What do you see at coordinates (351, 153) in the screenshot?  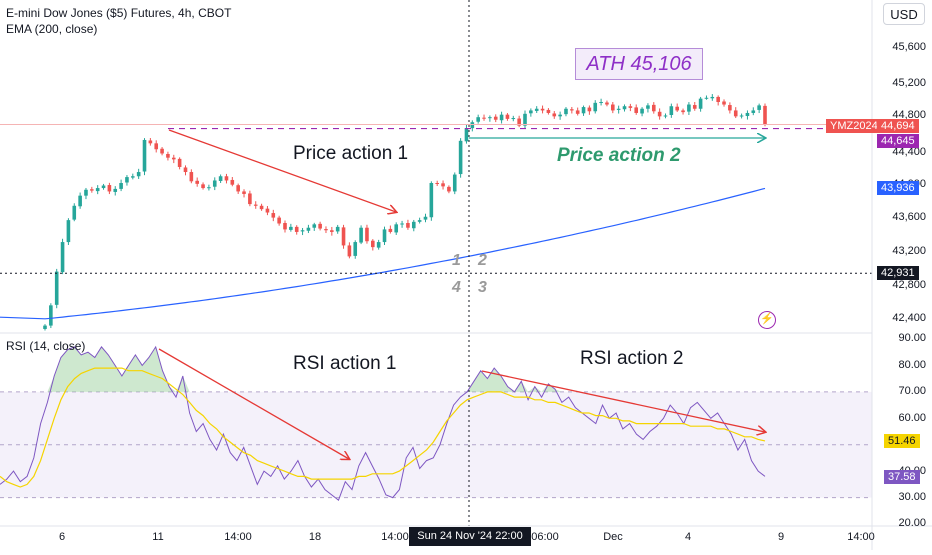 I see `price-action-1-label: Price action 1` at bounding box center [351, 153].